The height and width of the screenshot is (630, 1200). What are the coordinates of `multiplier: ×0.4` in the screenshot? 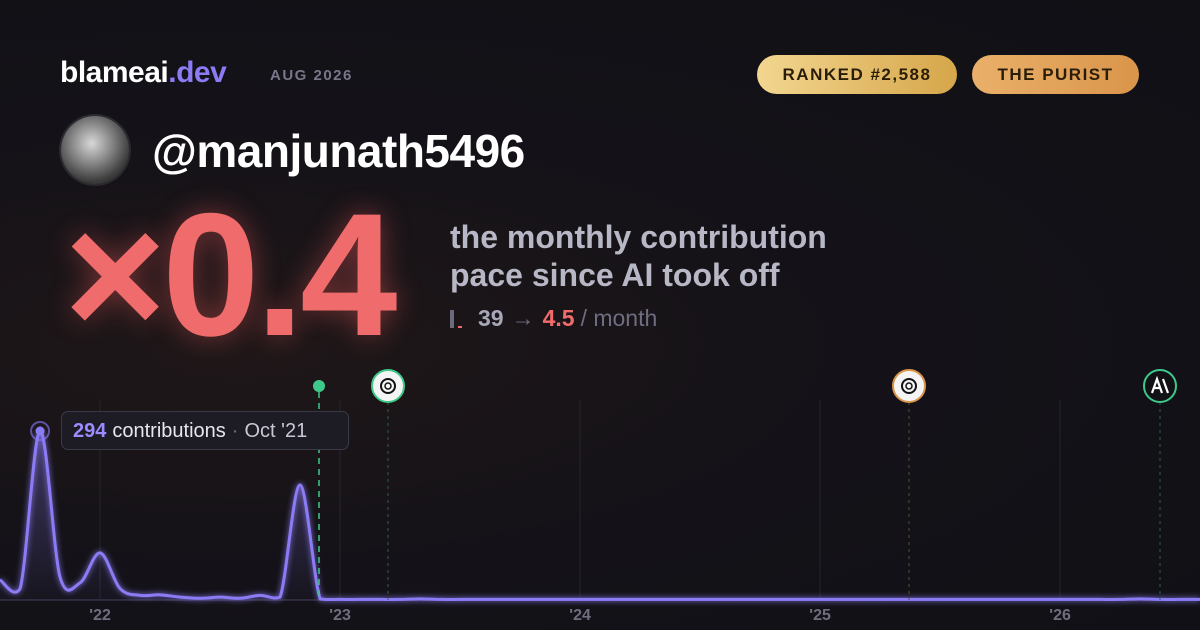 It's located at (230, 275).